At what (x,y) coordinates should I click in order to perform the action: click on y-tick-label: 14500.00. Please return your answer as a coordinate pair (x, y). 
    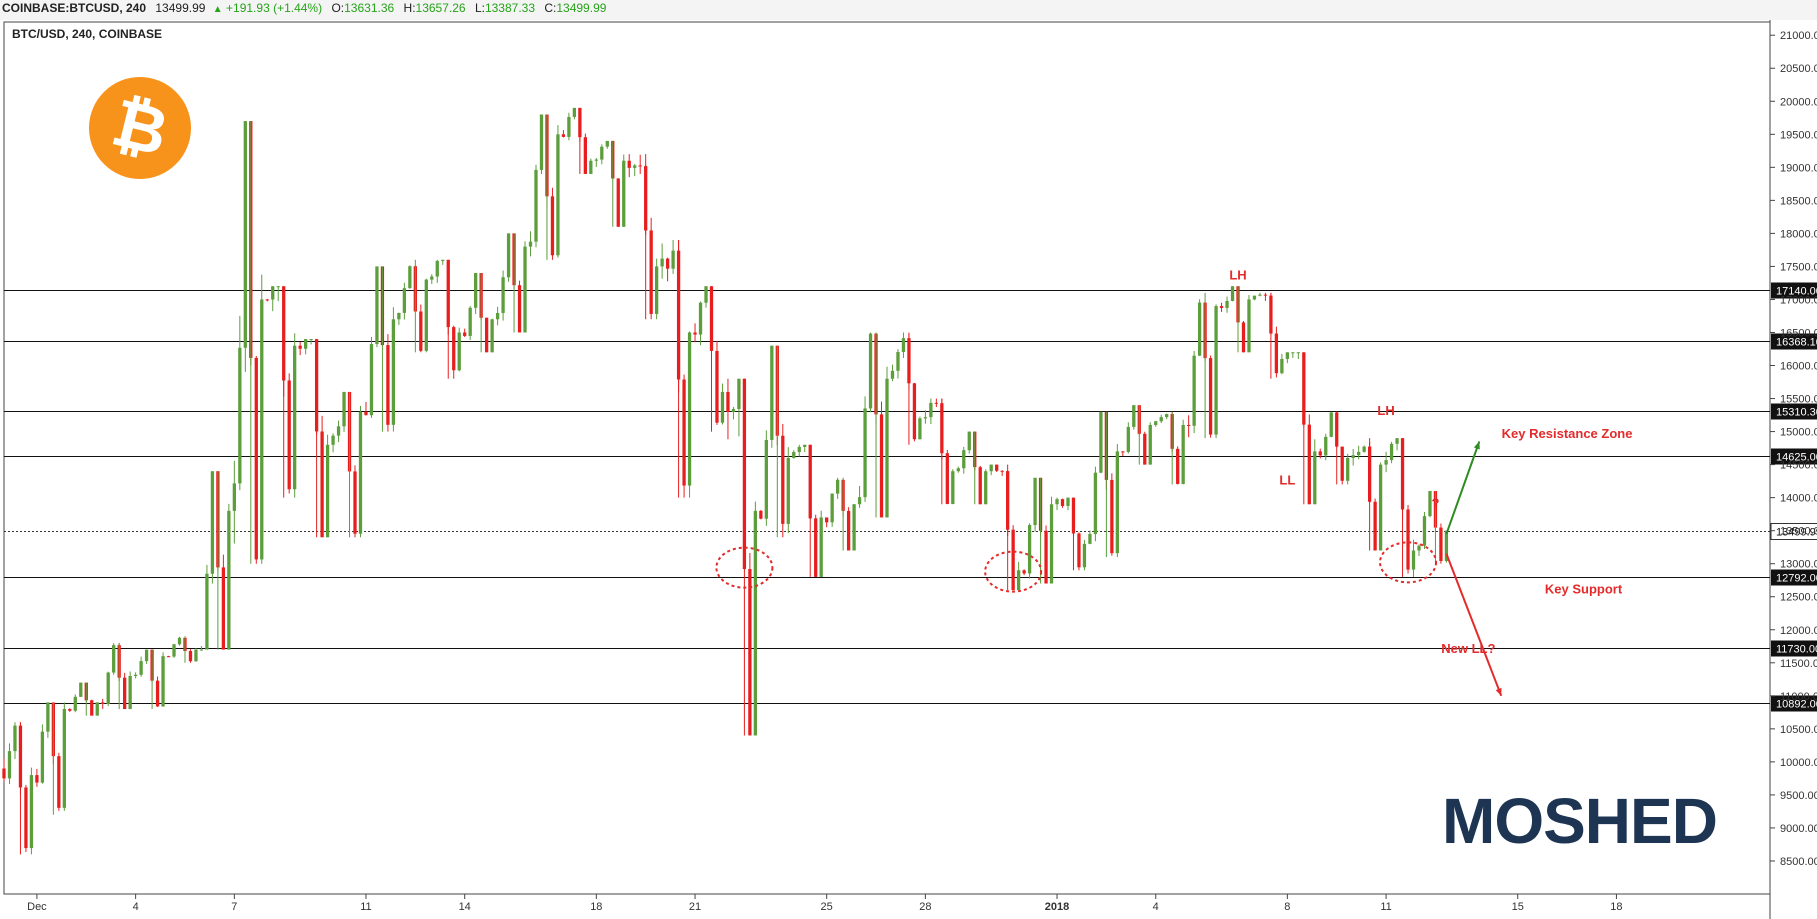
    Looking at the image, I should click on (1798, 466).